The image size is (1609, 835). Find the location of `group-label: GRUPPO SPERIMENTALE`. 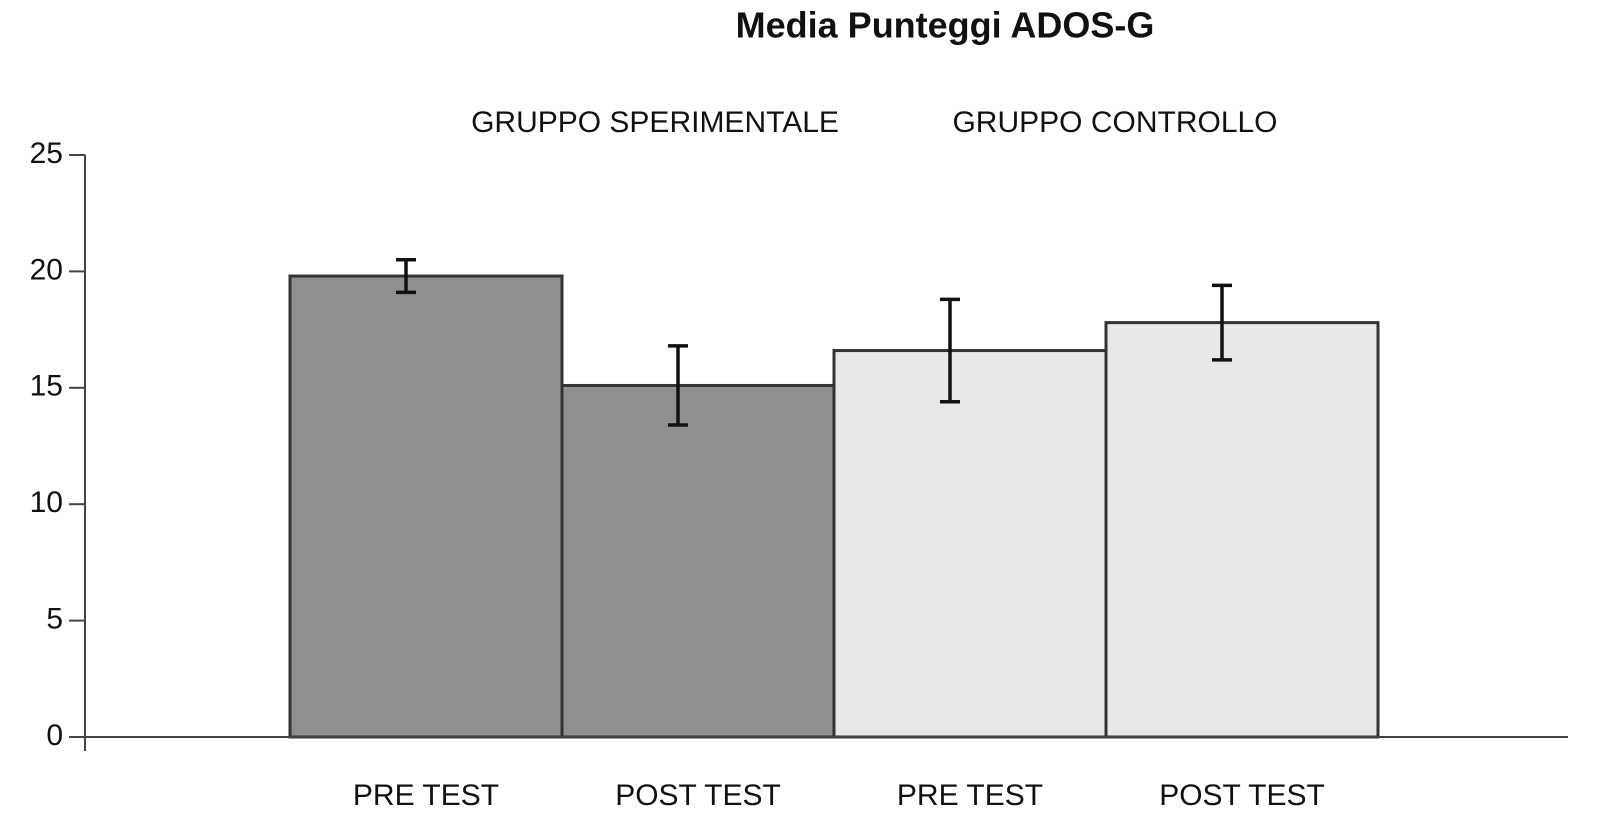

group-label: GRUPPO SPERIMENTALE is located at coordinates (655, 122).